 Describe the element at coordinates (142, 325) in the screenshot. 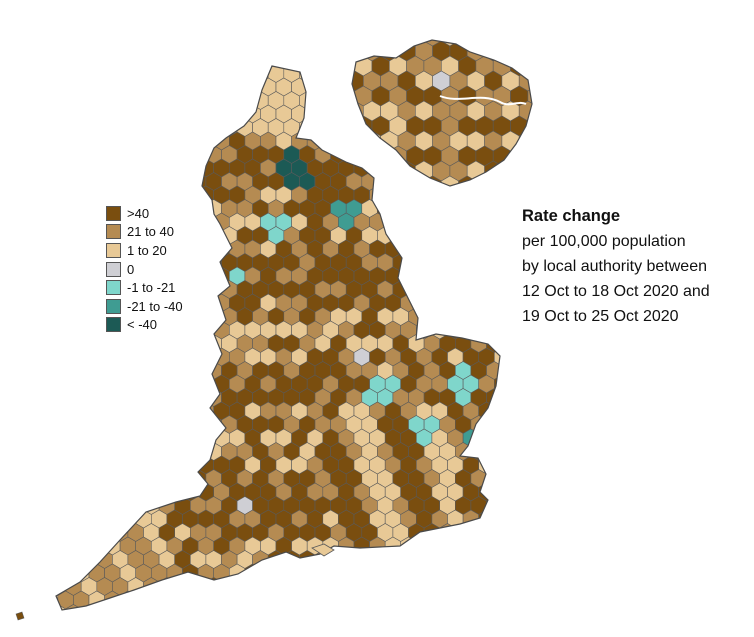

I see `legend-label: < -40` at that location.